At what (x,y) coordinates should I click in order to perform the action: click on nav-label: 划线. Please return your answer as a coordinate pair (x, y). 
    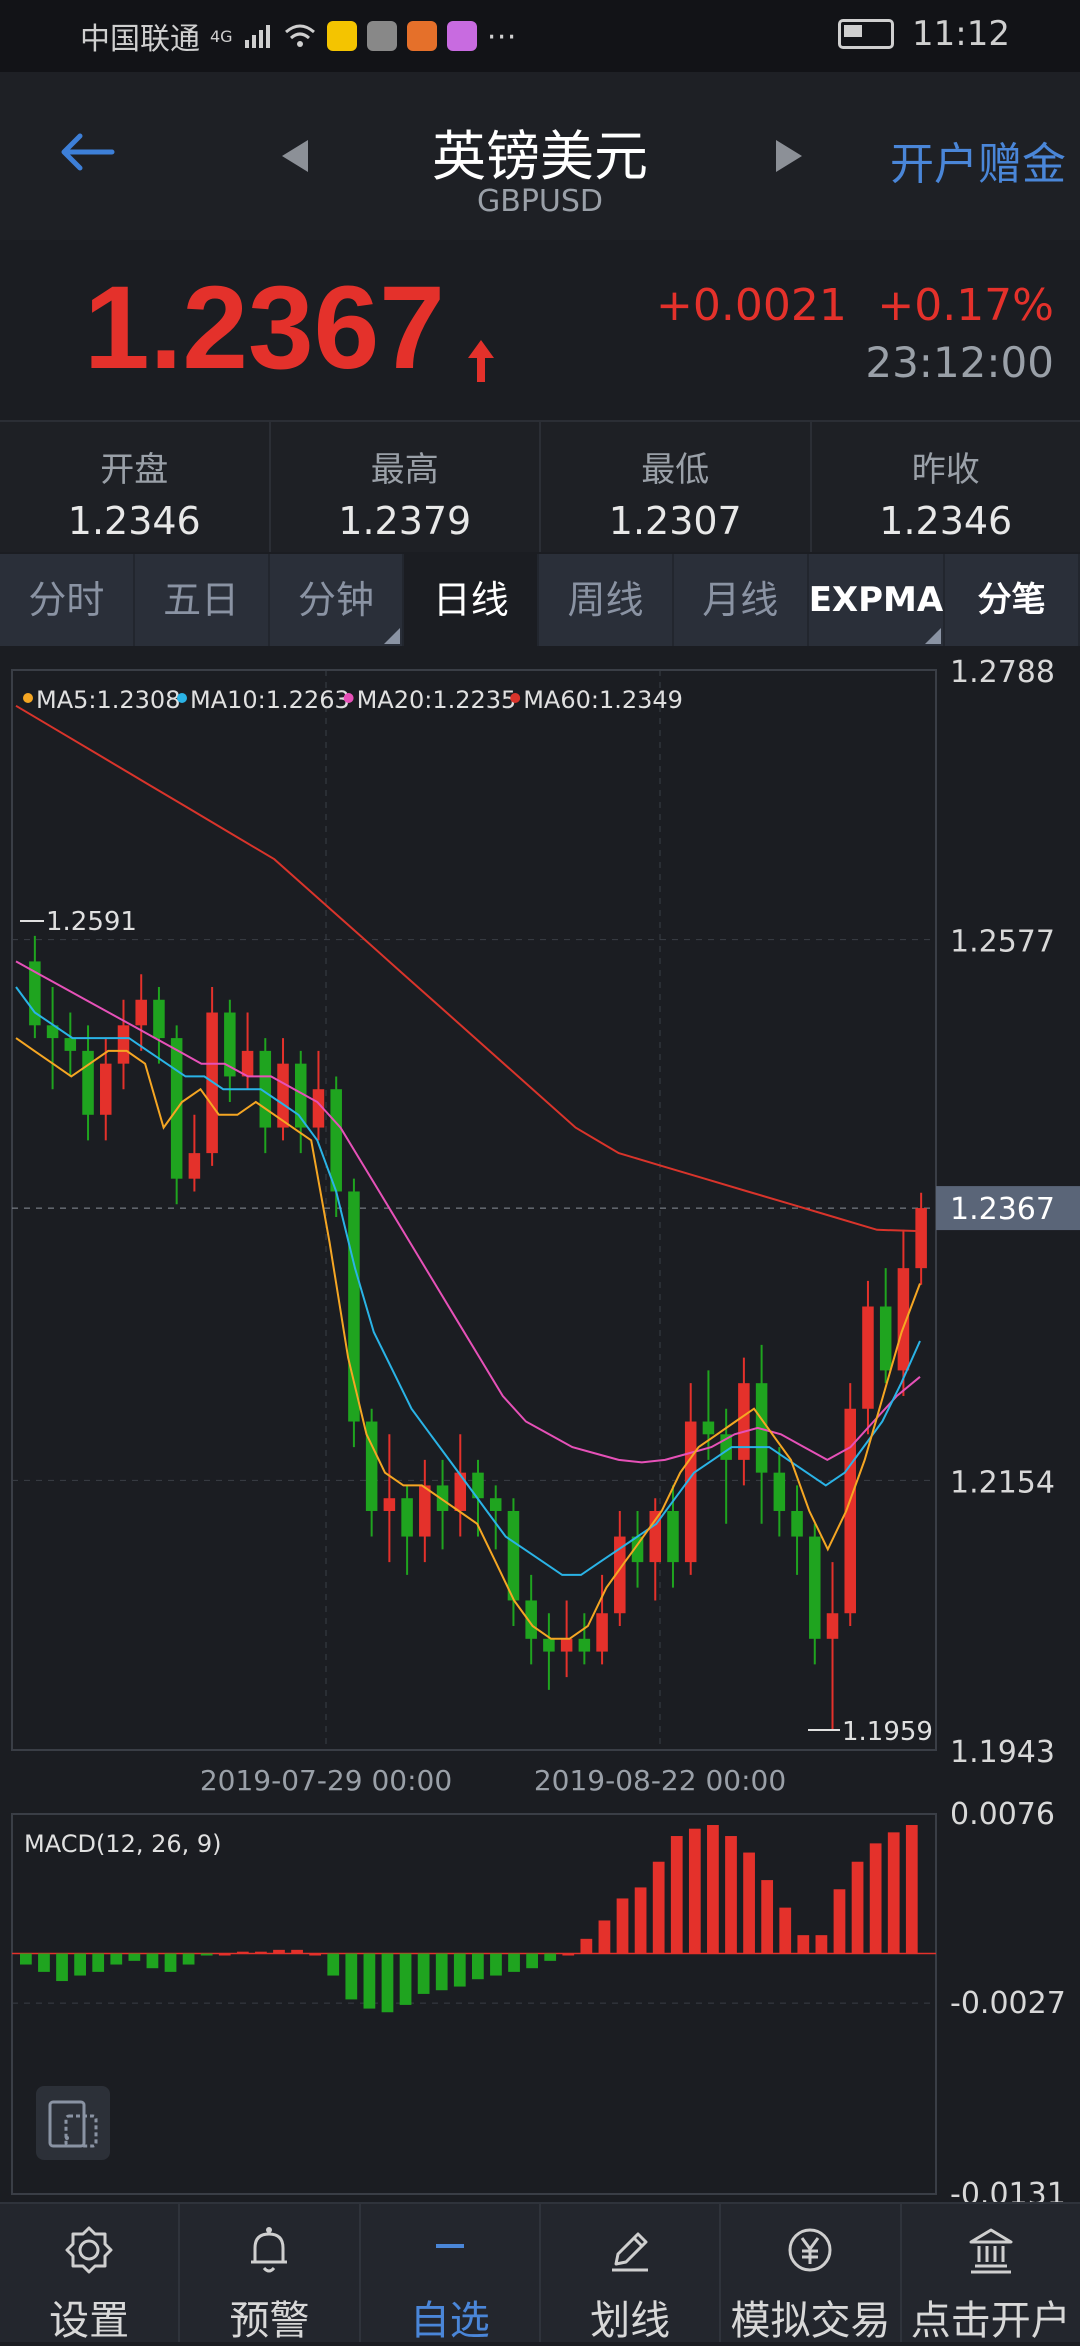
    Looking at the image, I should click on (630, 2317).